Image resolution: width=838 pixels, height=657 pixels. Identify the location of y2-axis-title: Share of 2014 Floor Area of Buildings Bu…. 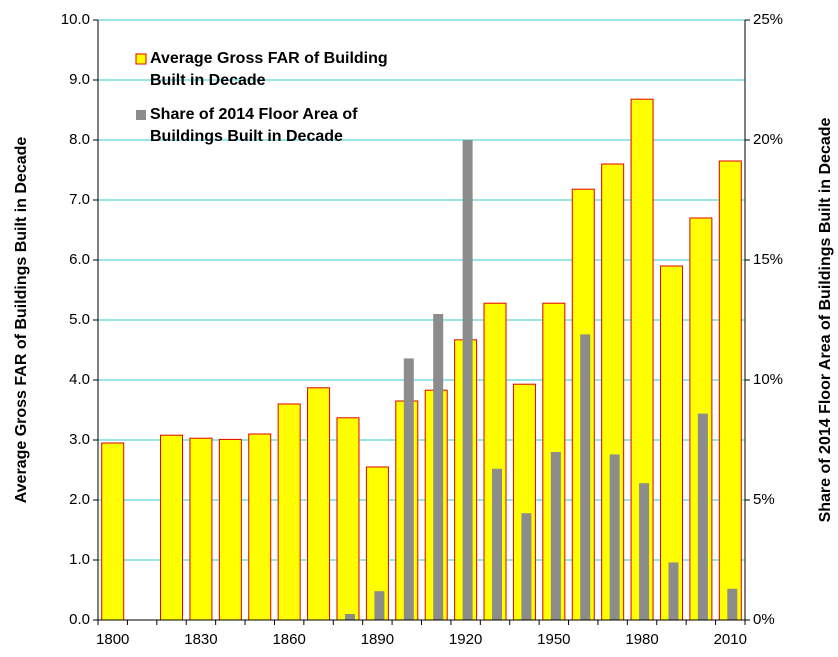
(825, 319).